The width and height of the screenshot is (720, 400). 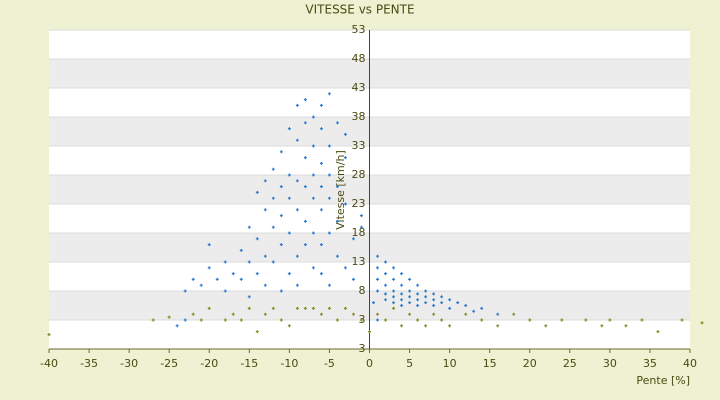 What do you see at coordinates (359, 174) in the screenshot?
I see `y-tick-label: 28` at bounding box center [359, 174].